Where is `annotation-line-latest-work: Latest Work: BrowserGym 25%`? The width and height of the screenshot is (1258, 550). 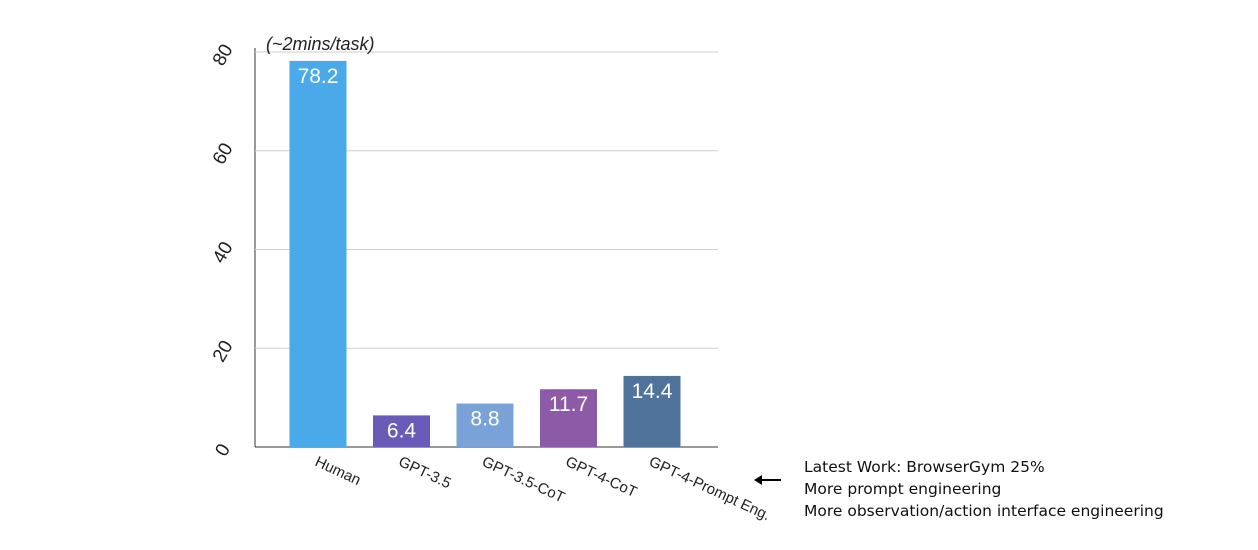
annotation-line-latest-work: Latest Work: BrowserGym 25% is located at coordinates (924, 467).